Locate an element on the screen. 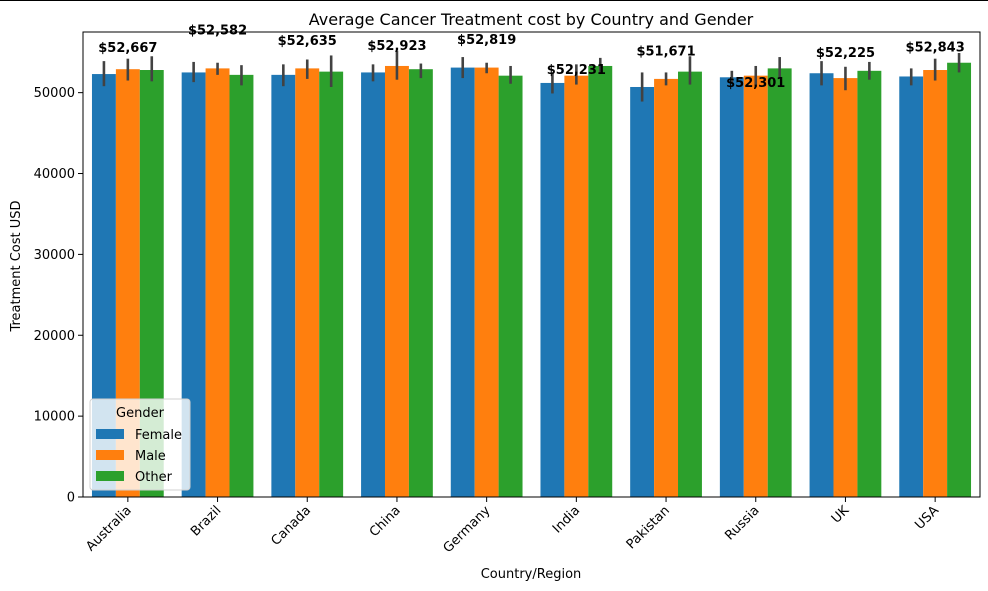  x-tick-label: Germany is located at coordinates (467, 529).